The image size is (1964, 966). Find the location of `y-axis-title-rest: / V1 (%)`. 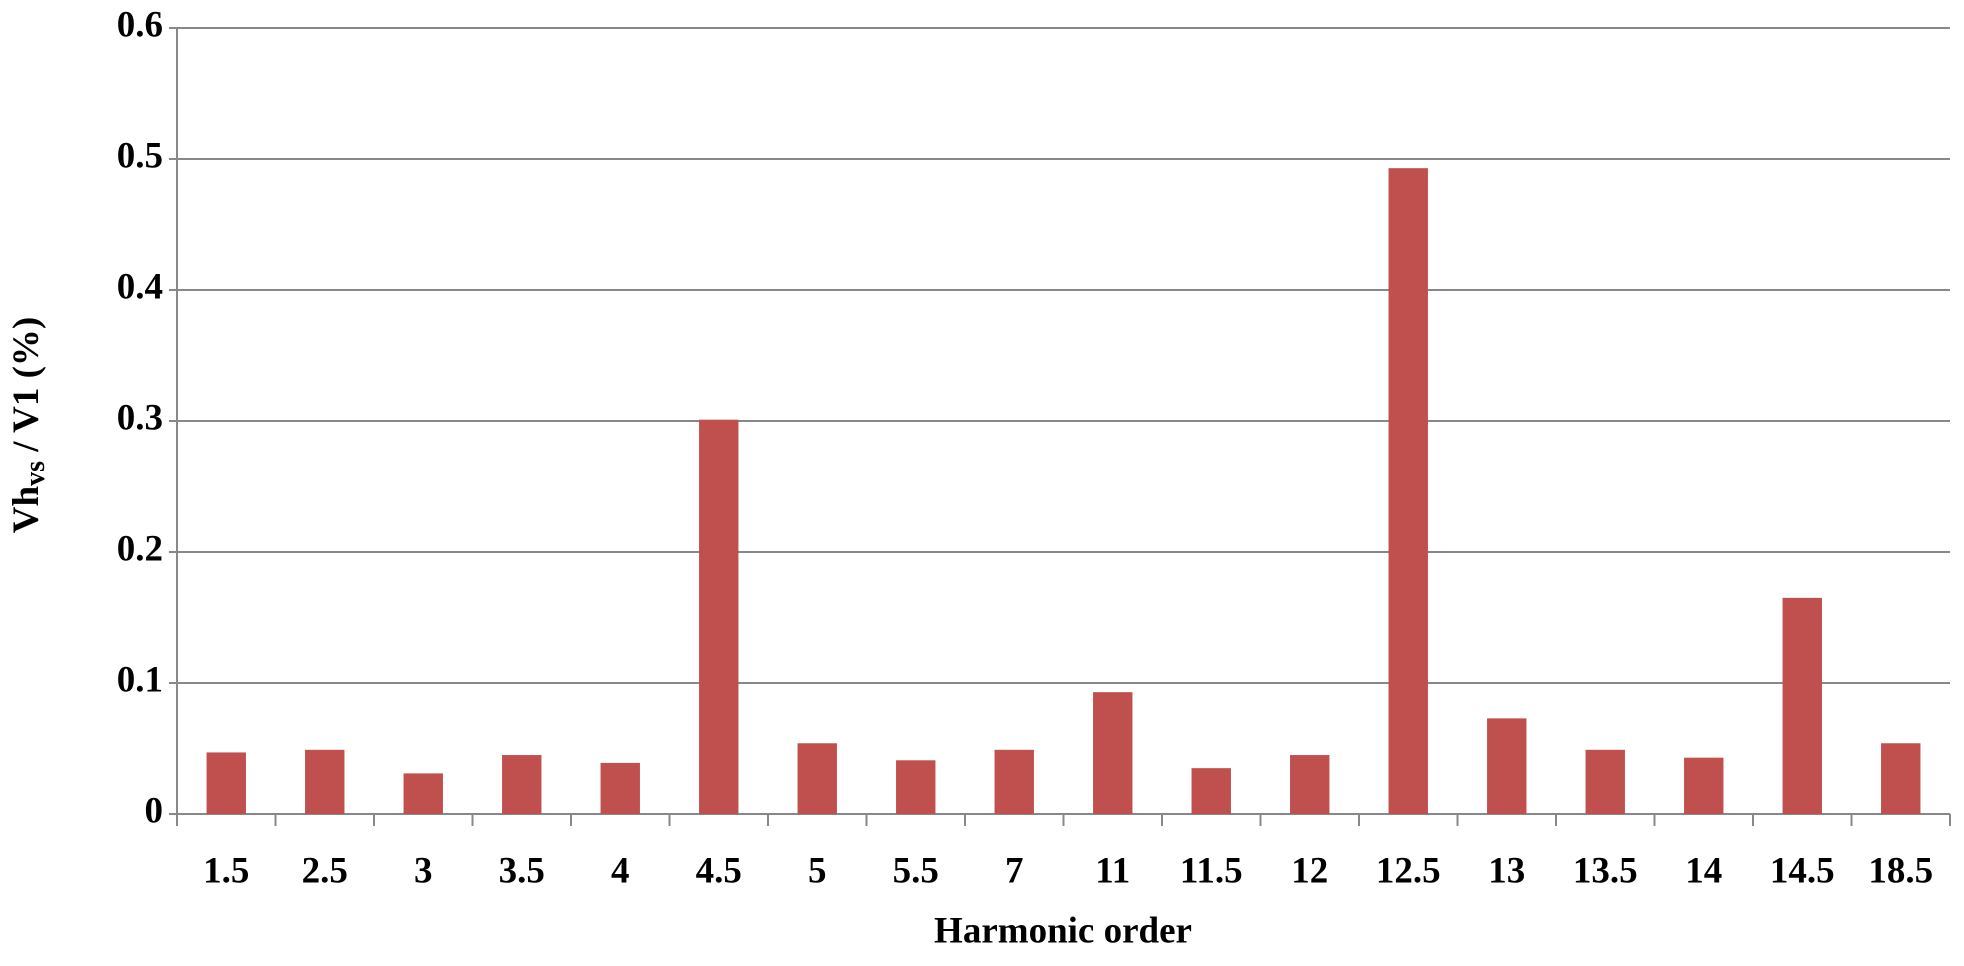

y-axis-title-rest: / V1 (%) is located at coordinates (26, 389).